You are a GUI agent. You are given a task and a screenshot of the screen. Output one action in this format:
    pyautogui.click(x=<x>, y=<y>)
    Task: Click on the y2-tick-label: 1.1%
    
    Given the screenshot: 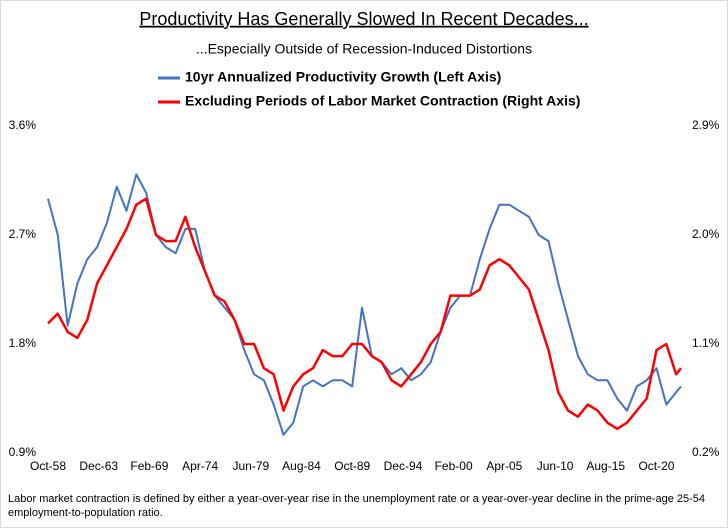 What is the action you would take?
    pyautogui.click(x=706, y=343)
    